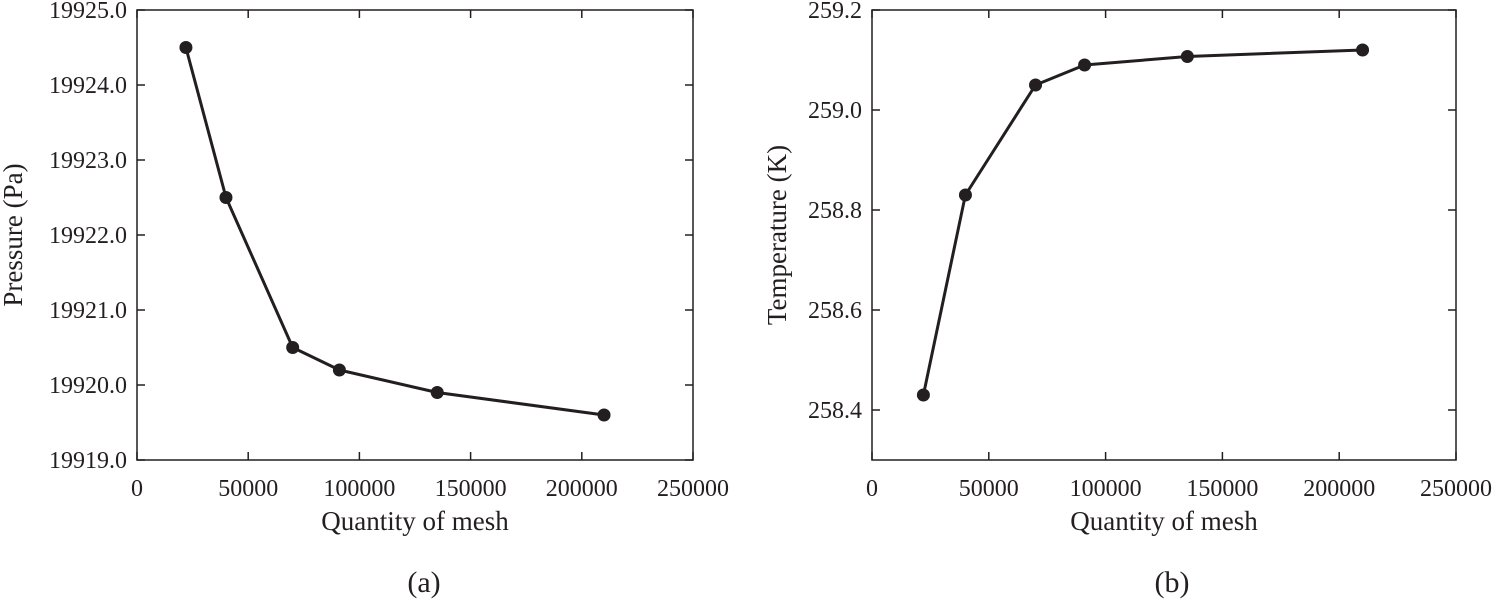  I want to click on x-tick-label-b-4: 200000, so click(1339, 489).